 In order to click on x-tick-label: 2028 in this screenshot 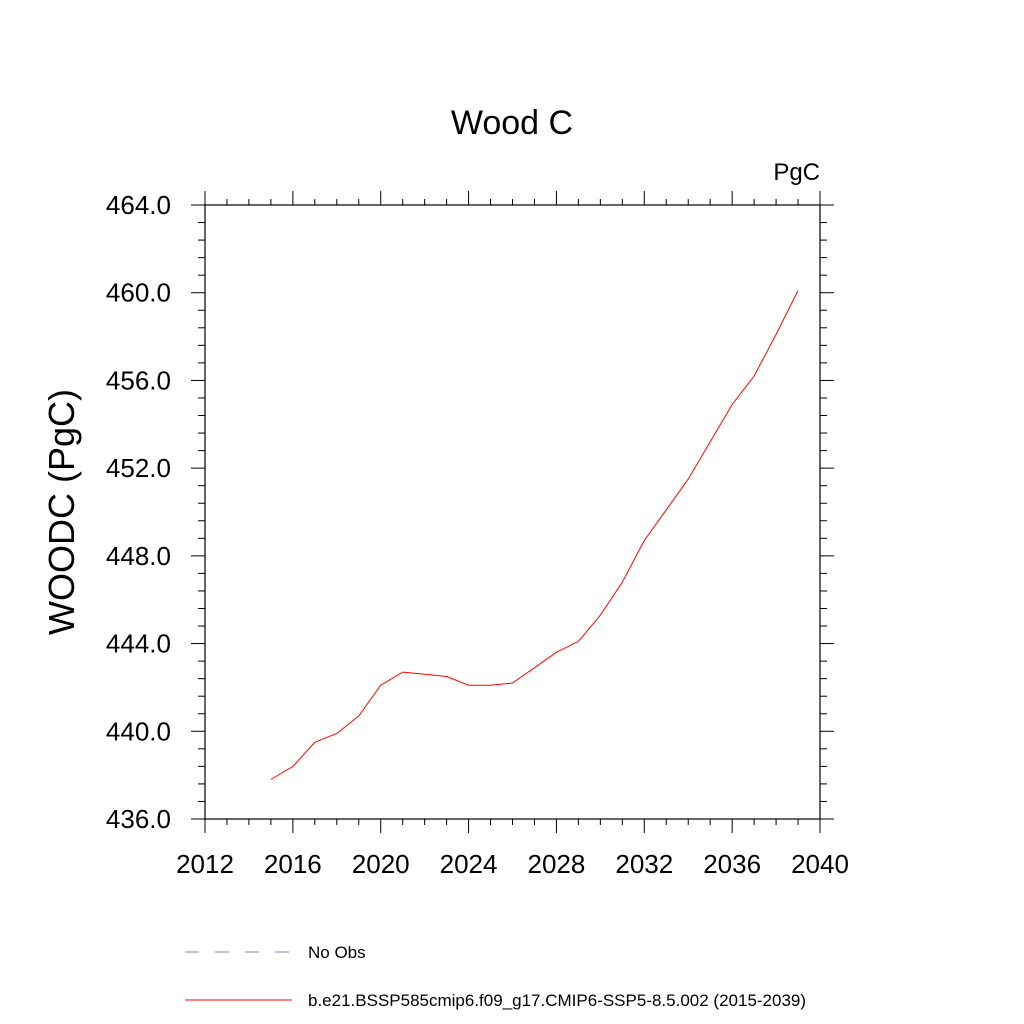, I will do `click(557, 864)`.